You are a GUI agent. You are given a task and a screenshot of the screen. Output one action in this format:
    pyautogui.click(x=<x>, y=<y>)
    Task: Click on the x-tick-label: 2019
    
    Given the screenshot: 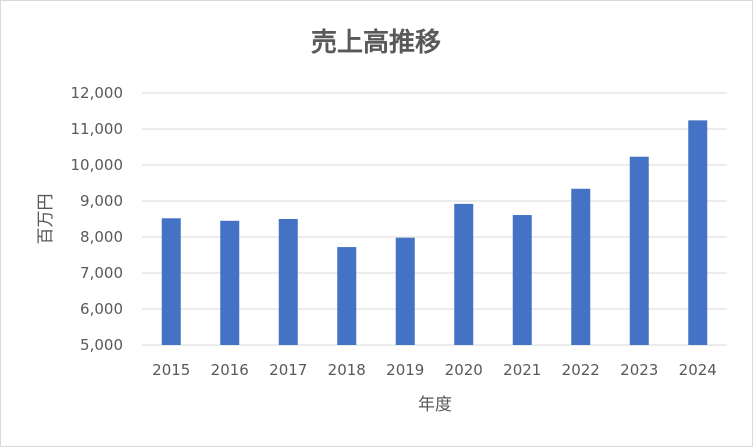 What is the action you would take?
    pyautogui.click(x=405, y=370)
    